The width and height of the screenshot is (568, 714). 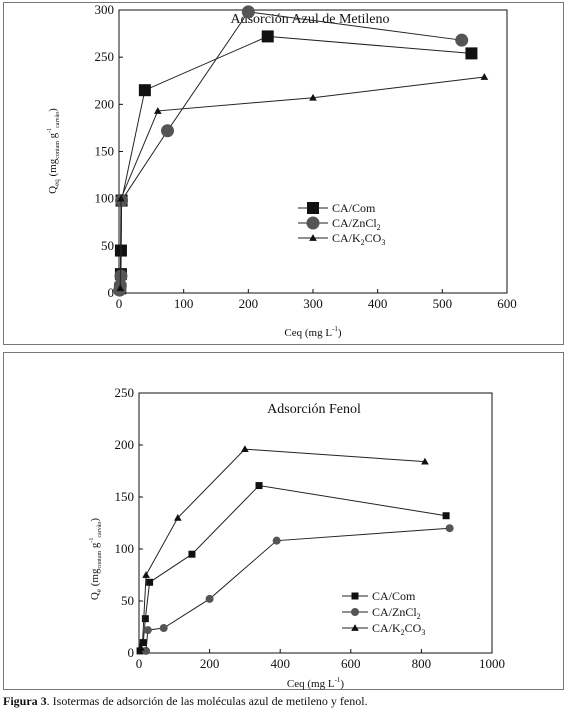 I want to click on y-tick-label: 150, so click(x=105, y=151).